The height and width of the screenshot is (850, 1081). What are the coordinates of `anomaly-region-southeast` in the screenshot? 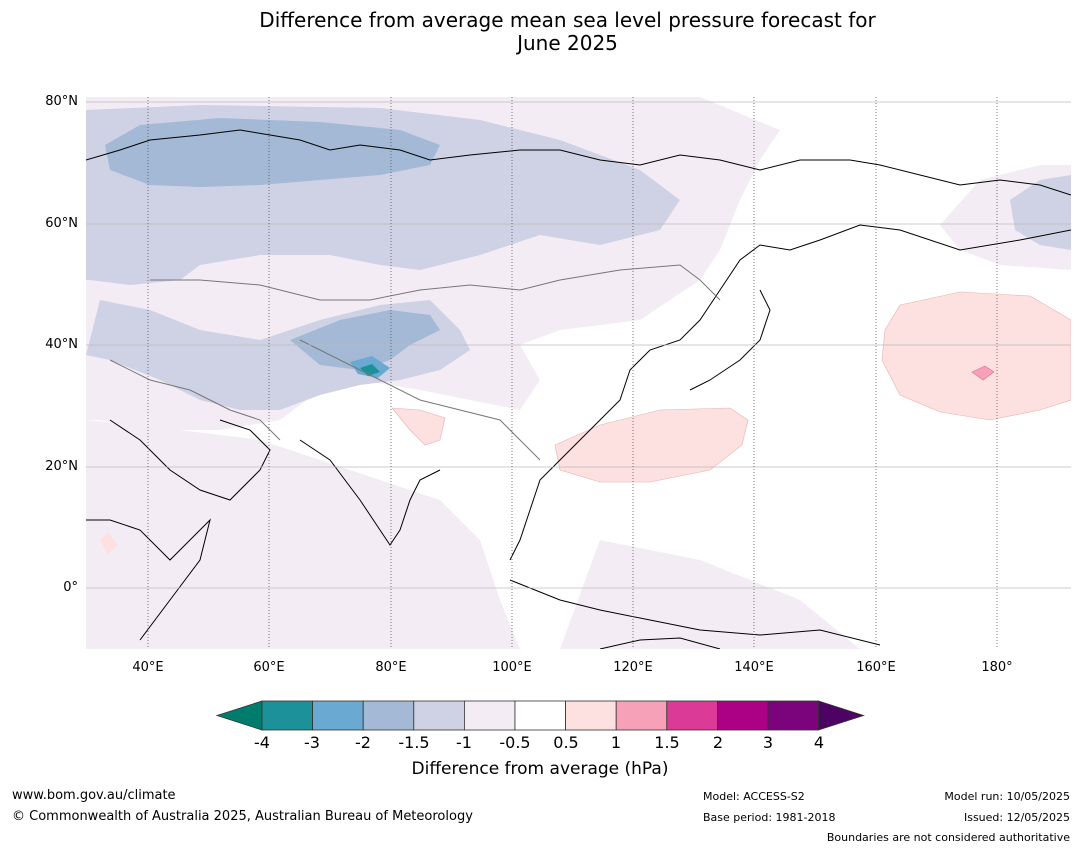 It's located at (710, 594).